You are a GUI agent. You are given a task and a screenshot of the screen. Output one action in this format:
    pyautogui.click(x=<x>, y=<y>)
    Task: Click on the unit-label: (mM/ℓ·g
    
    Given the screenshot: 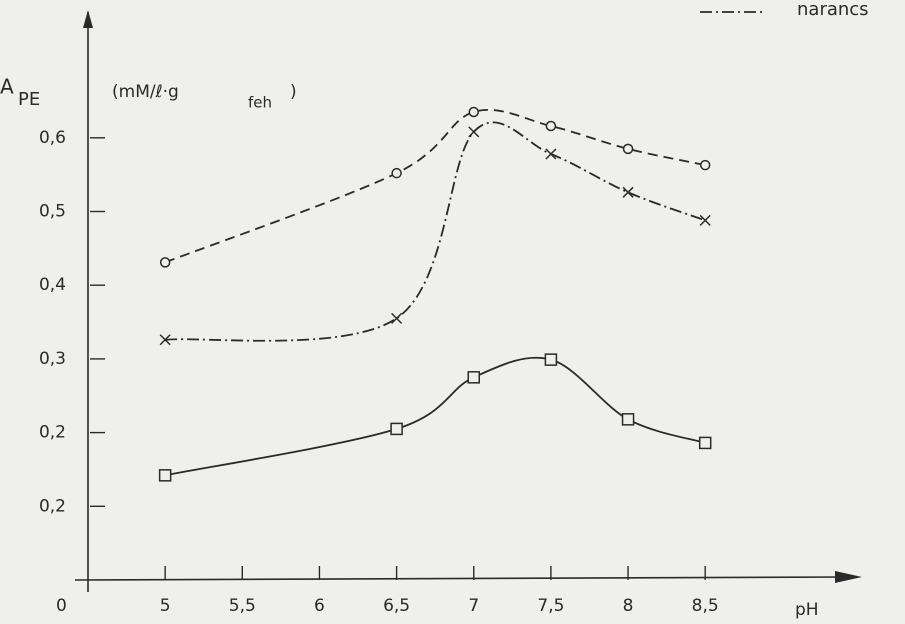 What is the action you would take?
    pyautogui.click(x=145, y=92)
    